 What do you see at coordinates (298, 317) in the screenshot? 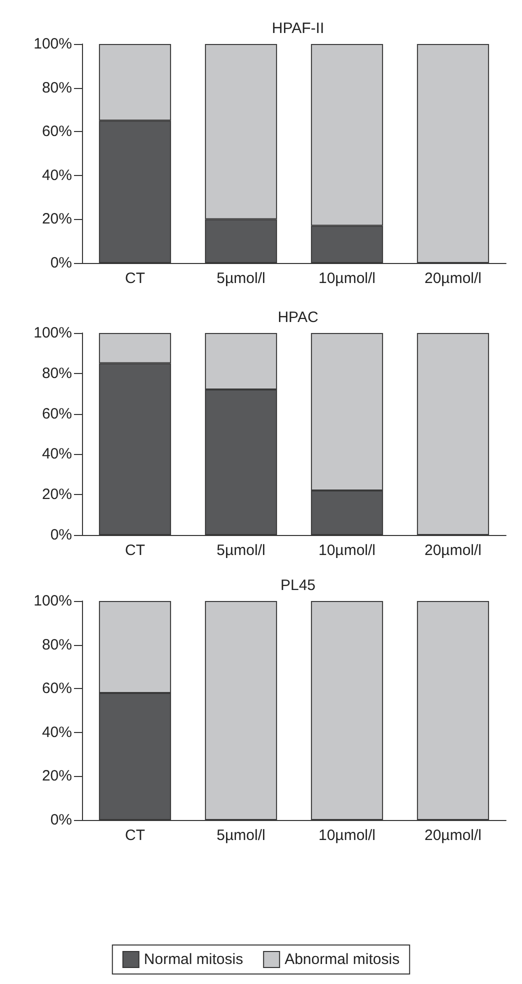
I see `chart-title: HPAC` at bounding box center [298, 317].